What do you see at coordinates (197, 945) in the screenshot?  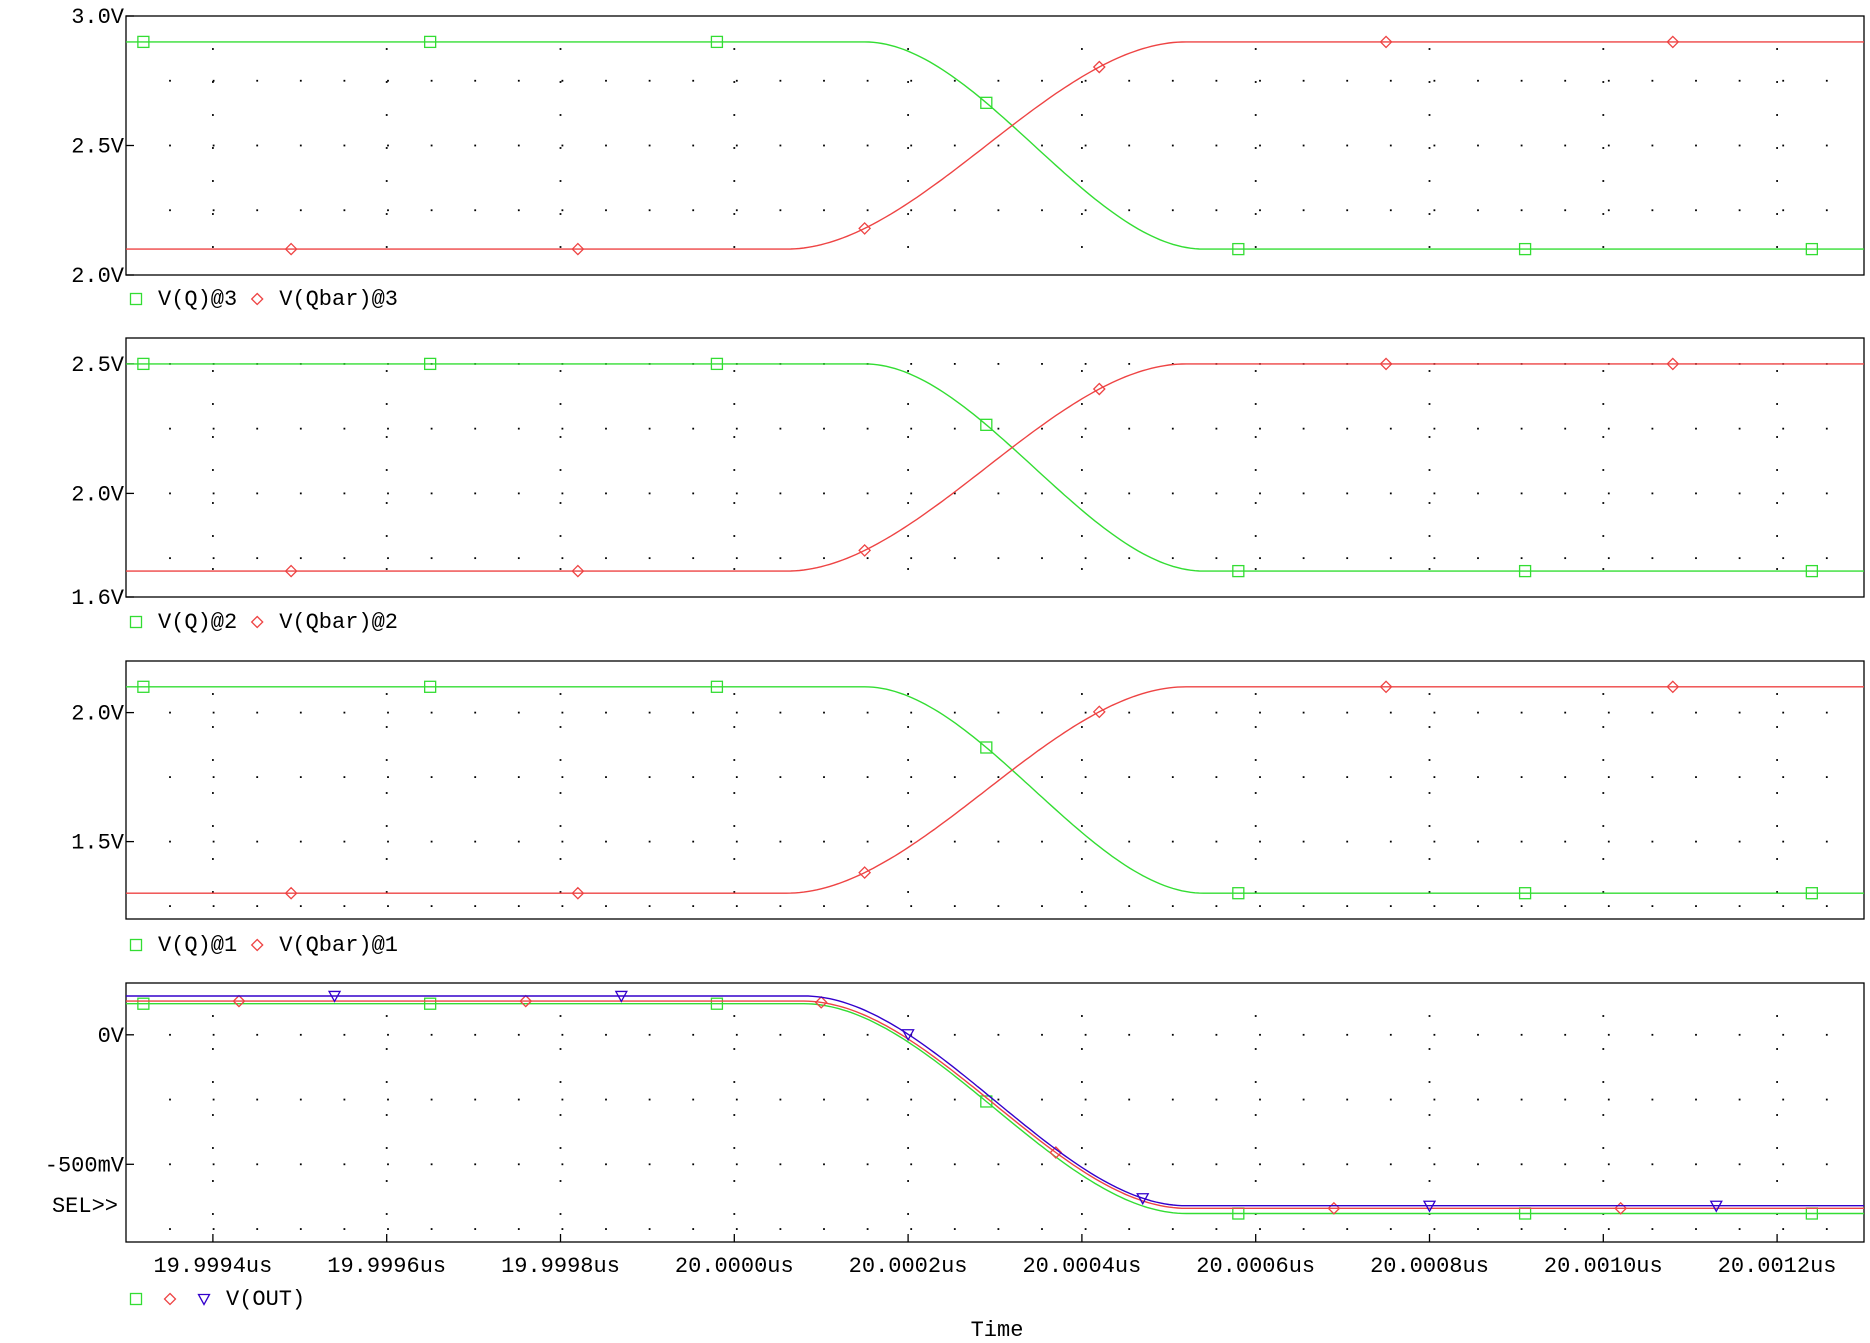 I see `legend-label: V(Q)@1` at bounding box center [197, 945].